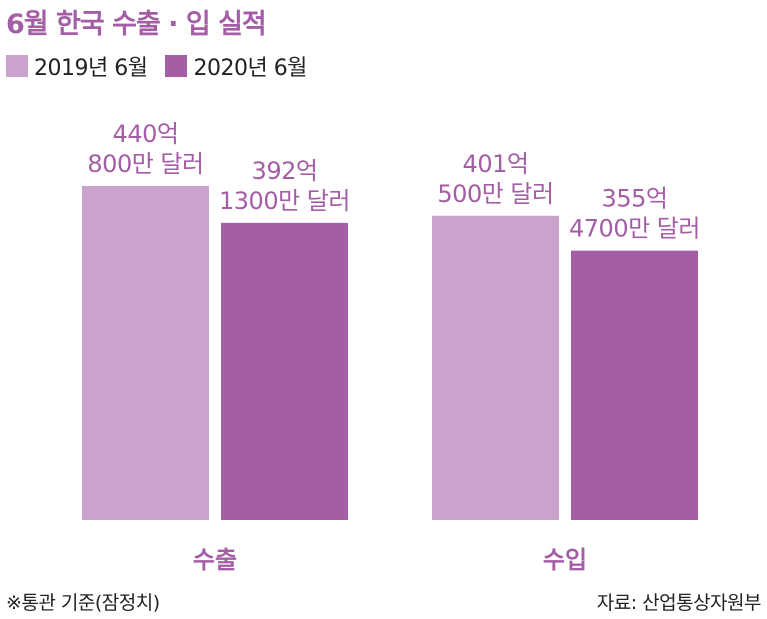 This screenshot has height=619, width=767. Describe the element at coordinates (145, 164) in the screenshot. I see `data-label: 800만 달러` at that location.